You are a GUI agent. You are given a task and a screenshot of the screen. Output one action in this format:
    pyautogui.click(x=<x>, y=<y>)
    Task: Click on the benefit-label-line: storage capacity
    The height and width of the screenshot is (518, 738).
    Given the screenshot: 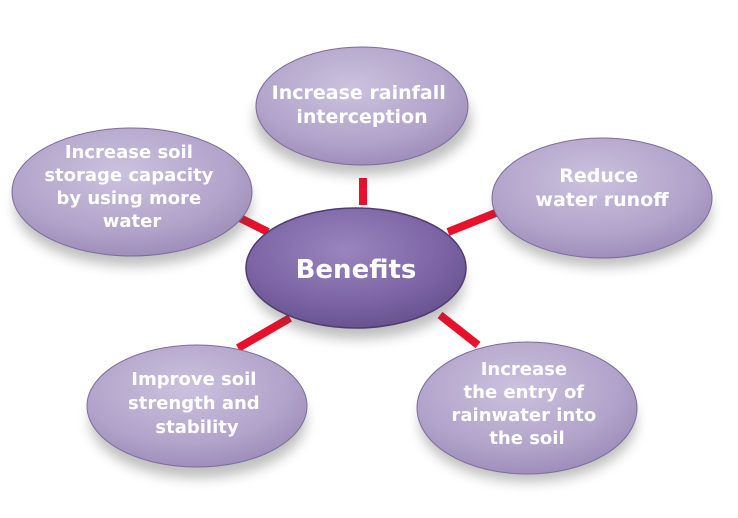 What is the action you would take?
    pyautogui.click(x=128, y=175)
    